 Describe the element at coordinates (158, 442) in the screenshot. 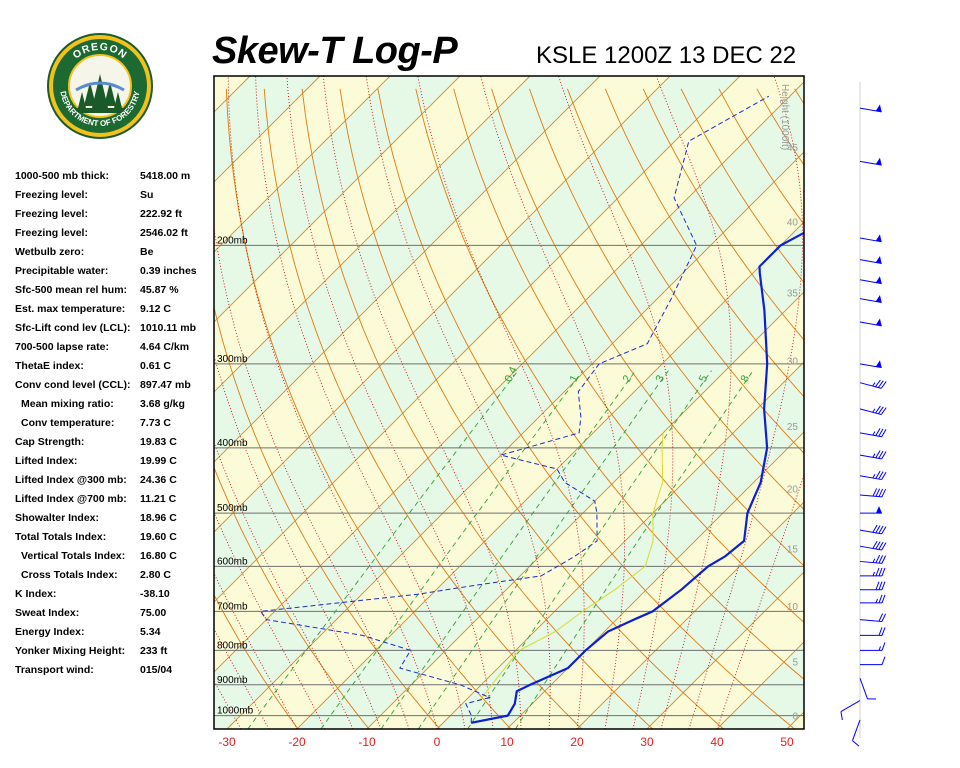

I see `index-value: 19.83 C` at that location.